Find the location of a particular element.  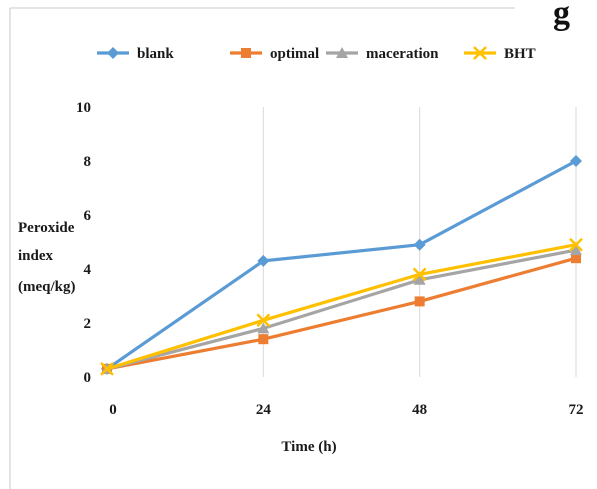

x-axis-tick-labels: 0 24 48 72 is located at coordinates (346, 410).